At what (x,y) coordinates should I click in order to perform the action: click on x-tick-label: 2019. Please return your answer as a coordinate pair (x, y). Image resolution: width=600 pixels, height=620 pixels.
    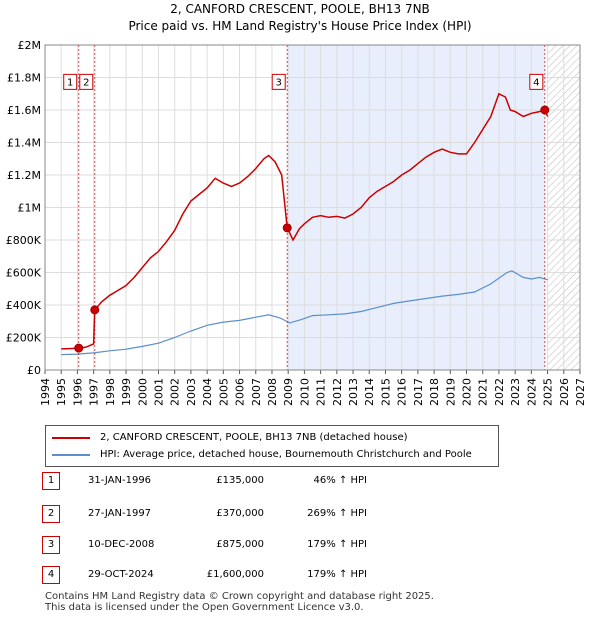
    Looking at the image, I should click on (450, 392).